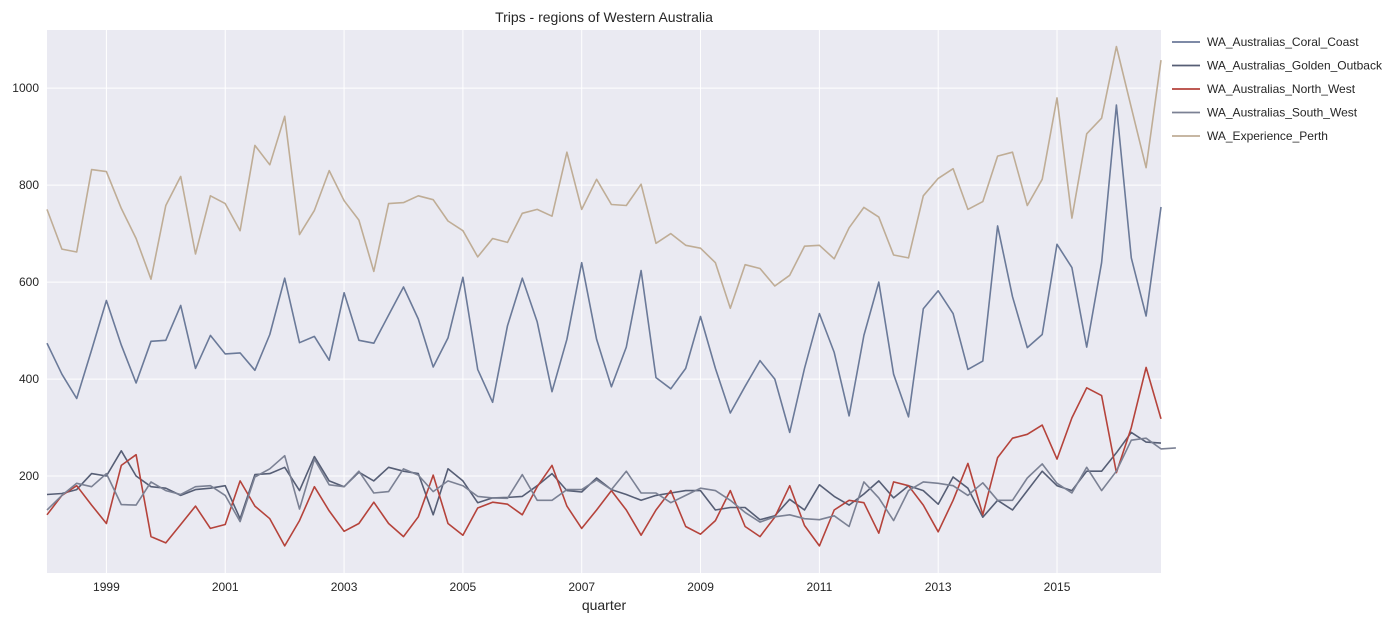  What do you see at coordinates (700, 587) in the screenshot?
I see `x-tick-label: 2009` at bounding box center [700, 587].